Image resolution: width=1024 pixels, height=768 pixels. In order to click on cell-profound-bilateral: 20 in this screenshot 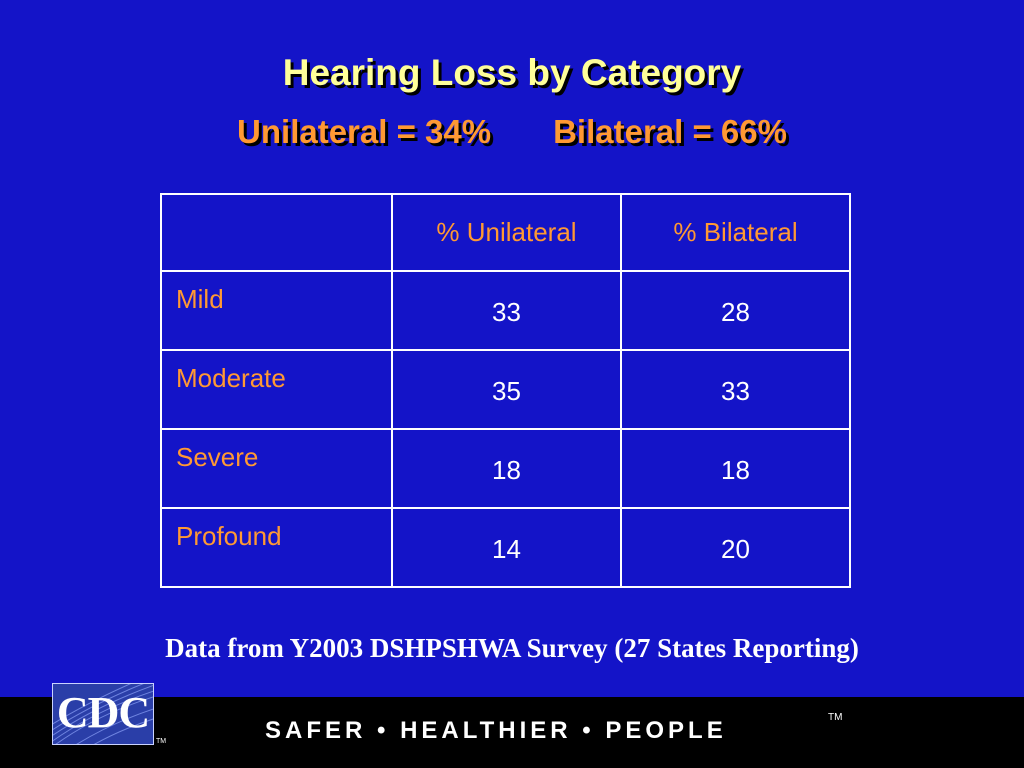, I will do `click(735, 547)`.